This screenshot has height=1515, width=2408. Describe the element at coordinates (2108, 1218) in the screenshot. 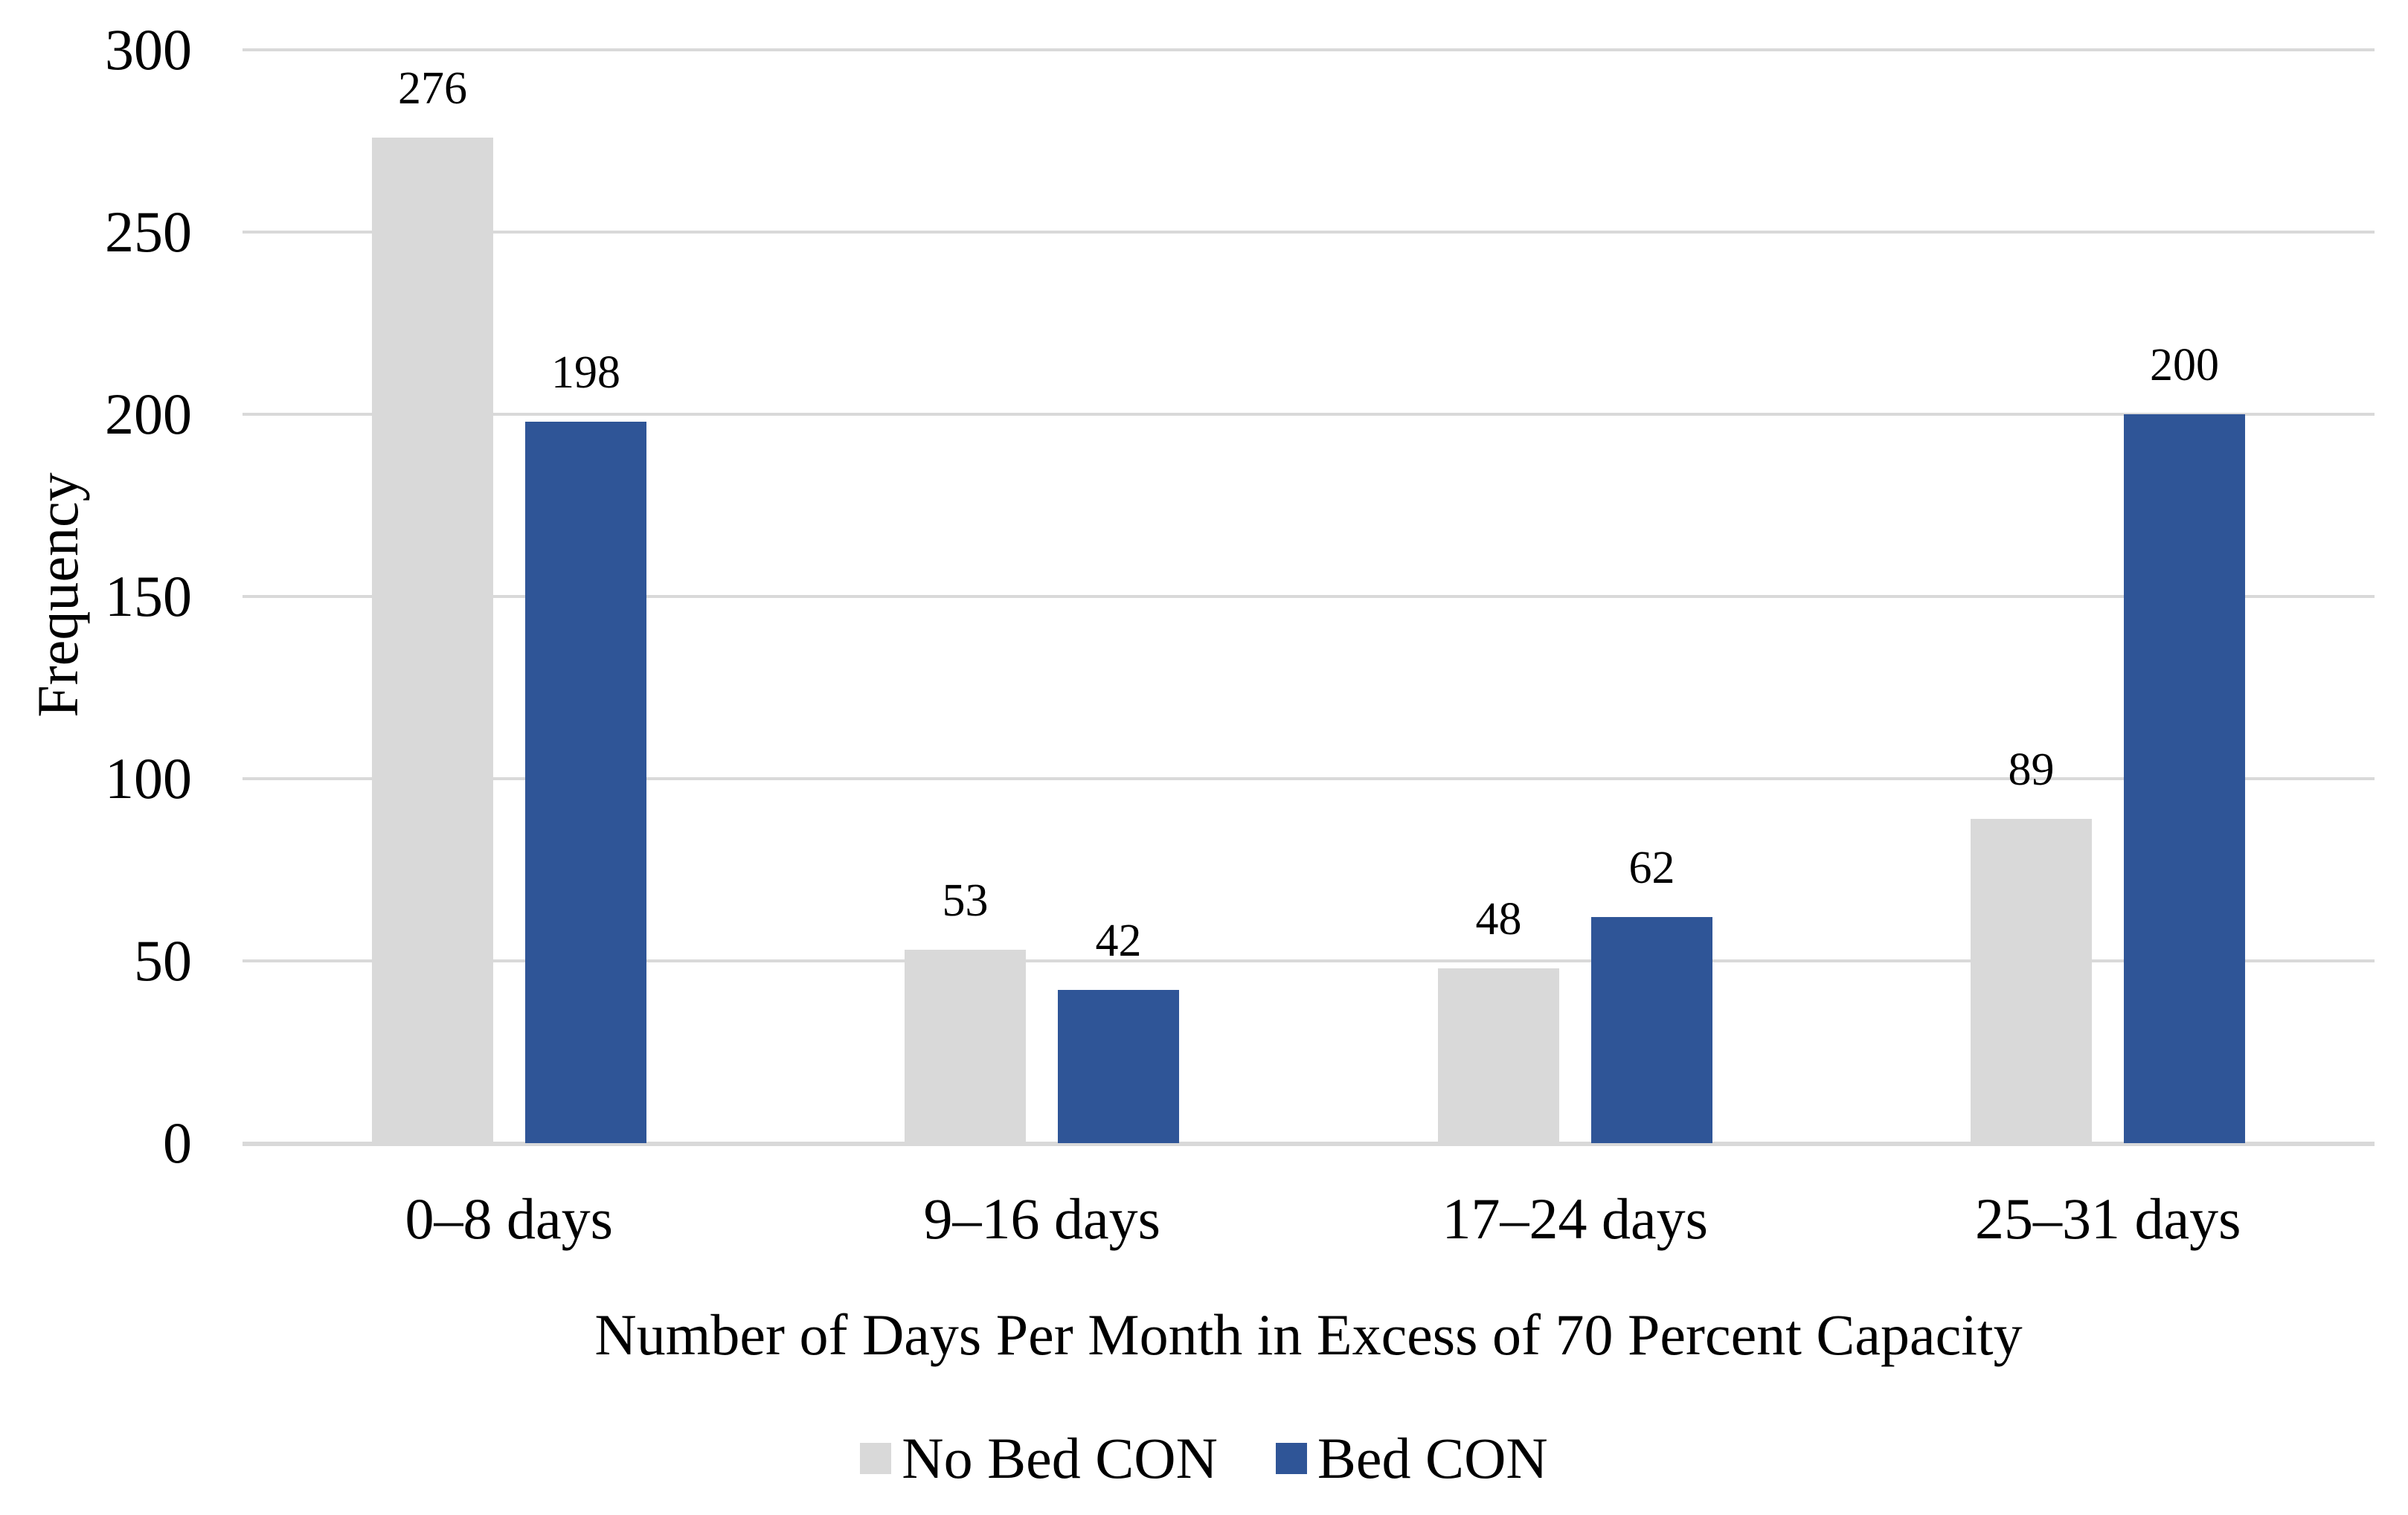

I see `x-category-label: 25–31 days` at that location.